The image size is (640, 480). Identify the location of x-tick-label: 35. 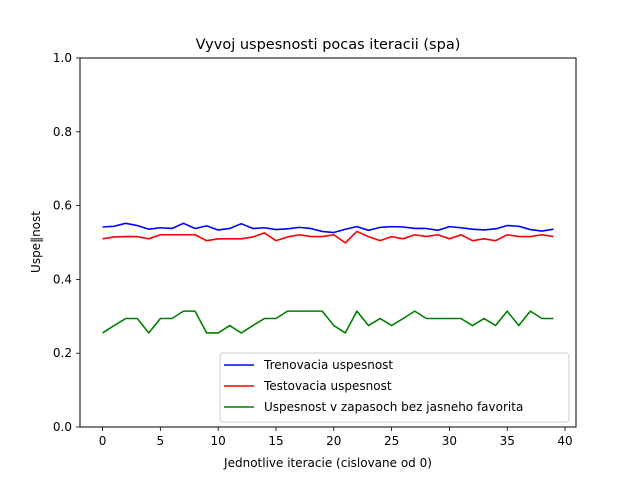
(507, 441).